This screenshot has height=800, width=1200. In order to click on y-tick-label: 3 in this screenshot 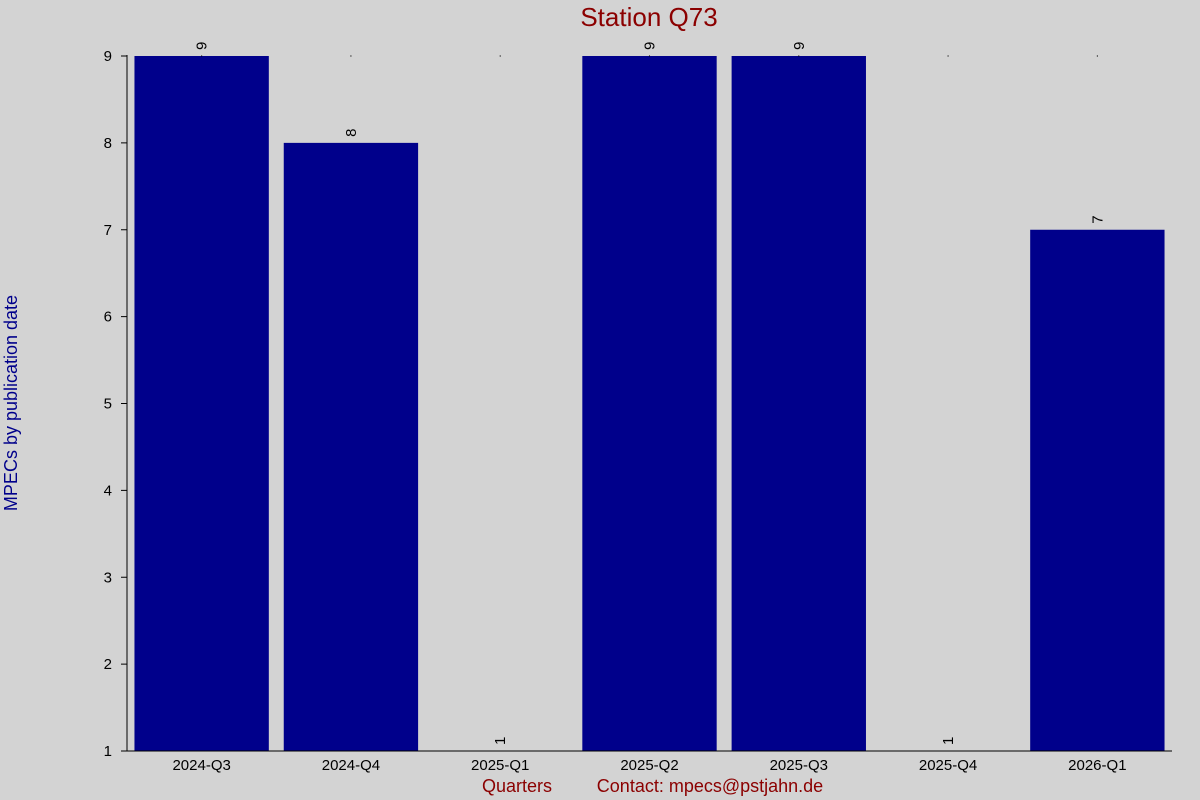, I will do `click(108, 577)`.